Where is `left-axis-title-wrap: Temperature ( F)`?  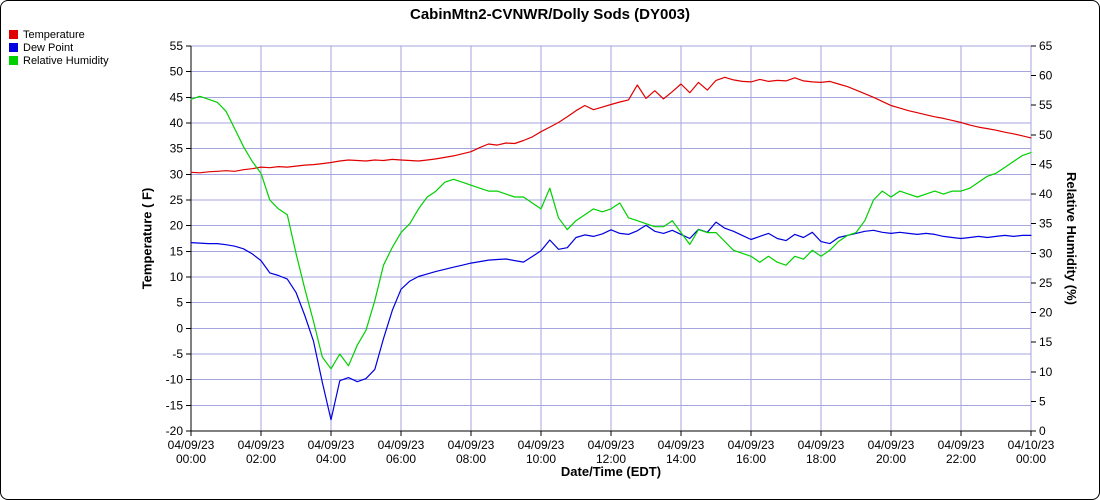
left-axis-title-wrap: Temperature ( F) is located at coordinates (147, 238).